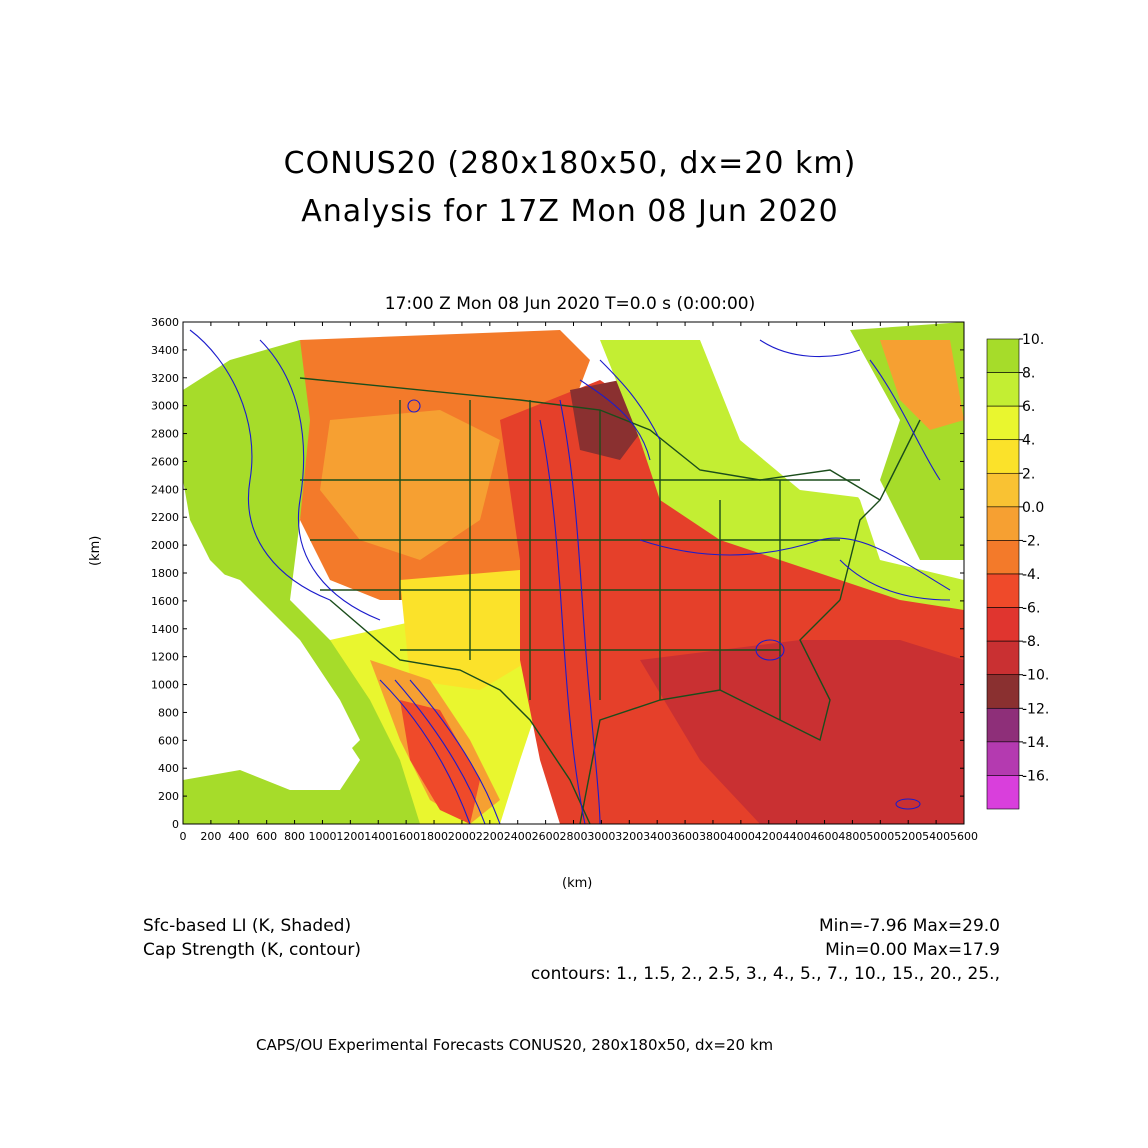 This screenshot has height=1148, width=1148. I want to click on colorbar-label: -12., so click(1035, 709).